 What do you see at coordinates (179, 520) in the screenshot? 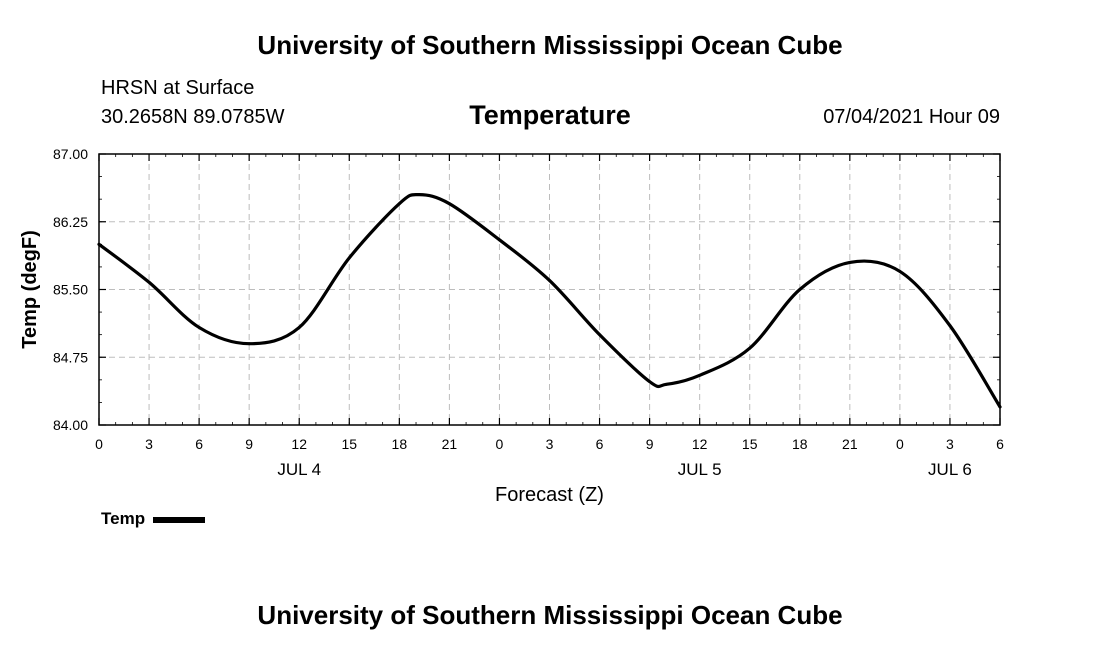
I see `legend-line-swatch` at bounding box center [179, 520].